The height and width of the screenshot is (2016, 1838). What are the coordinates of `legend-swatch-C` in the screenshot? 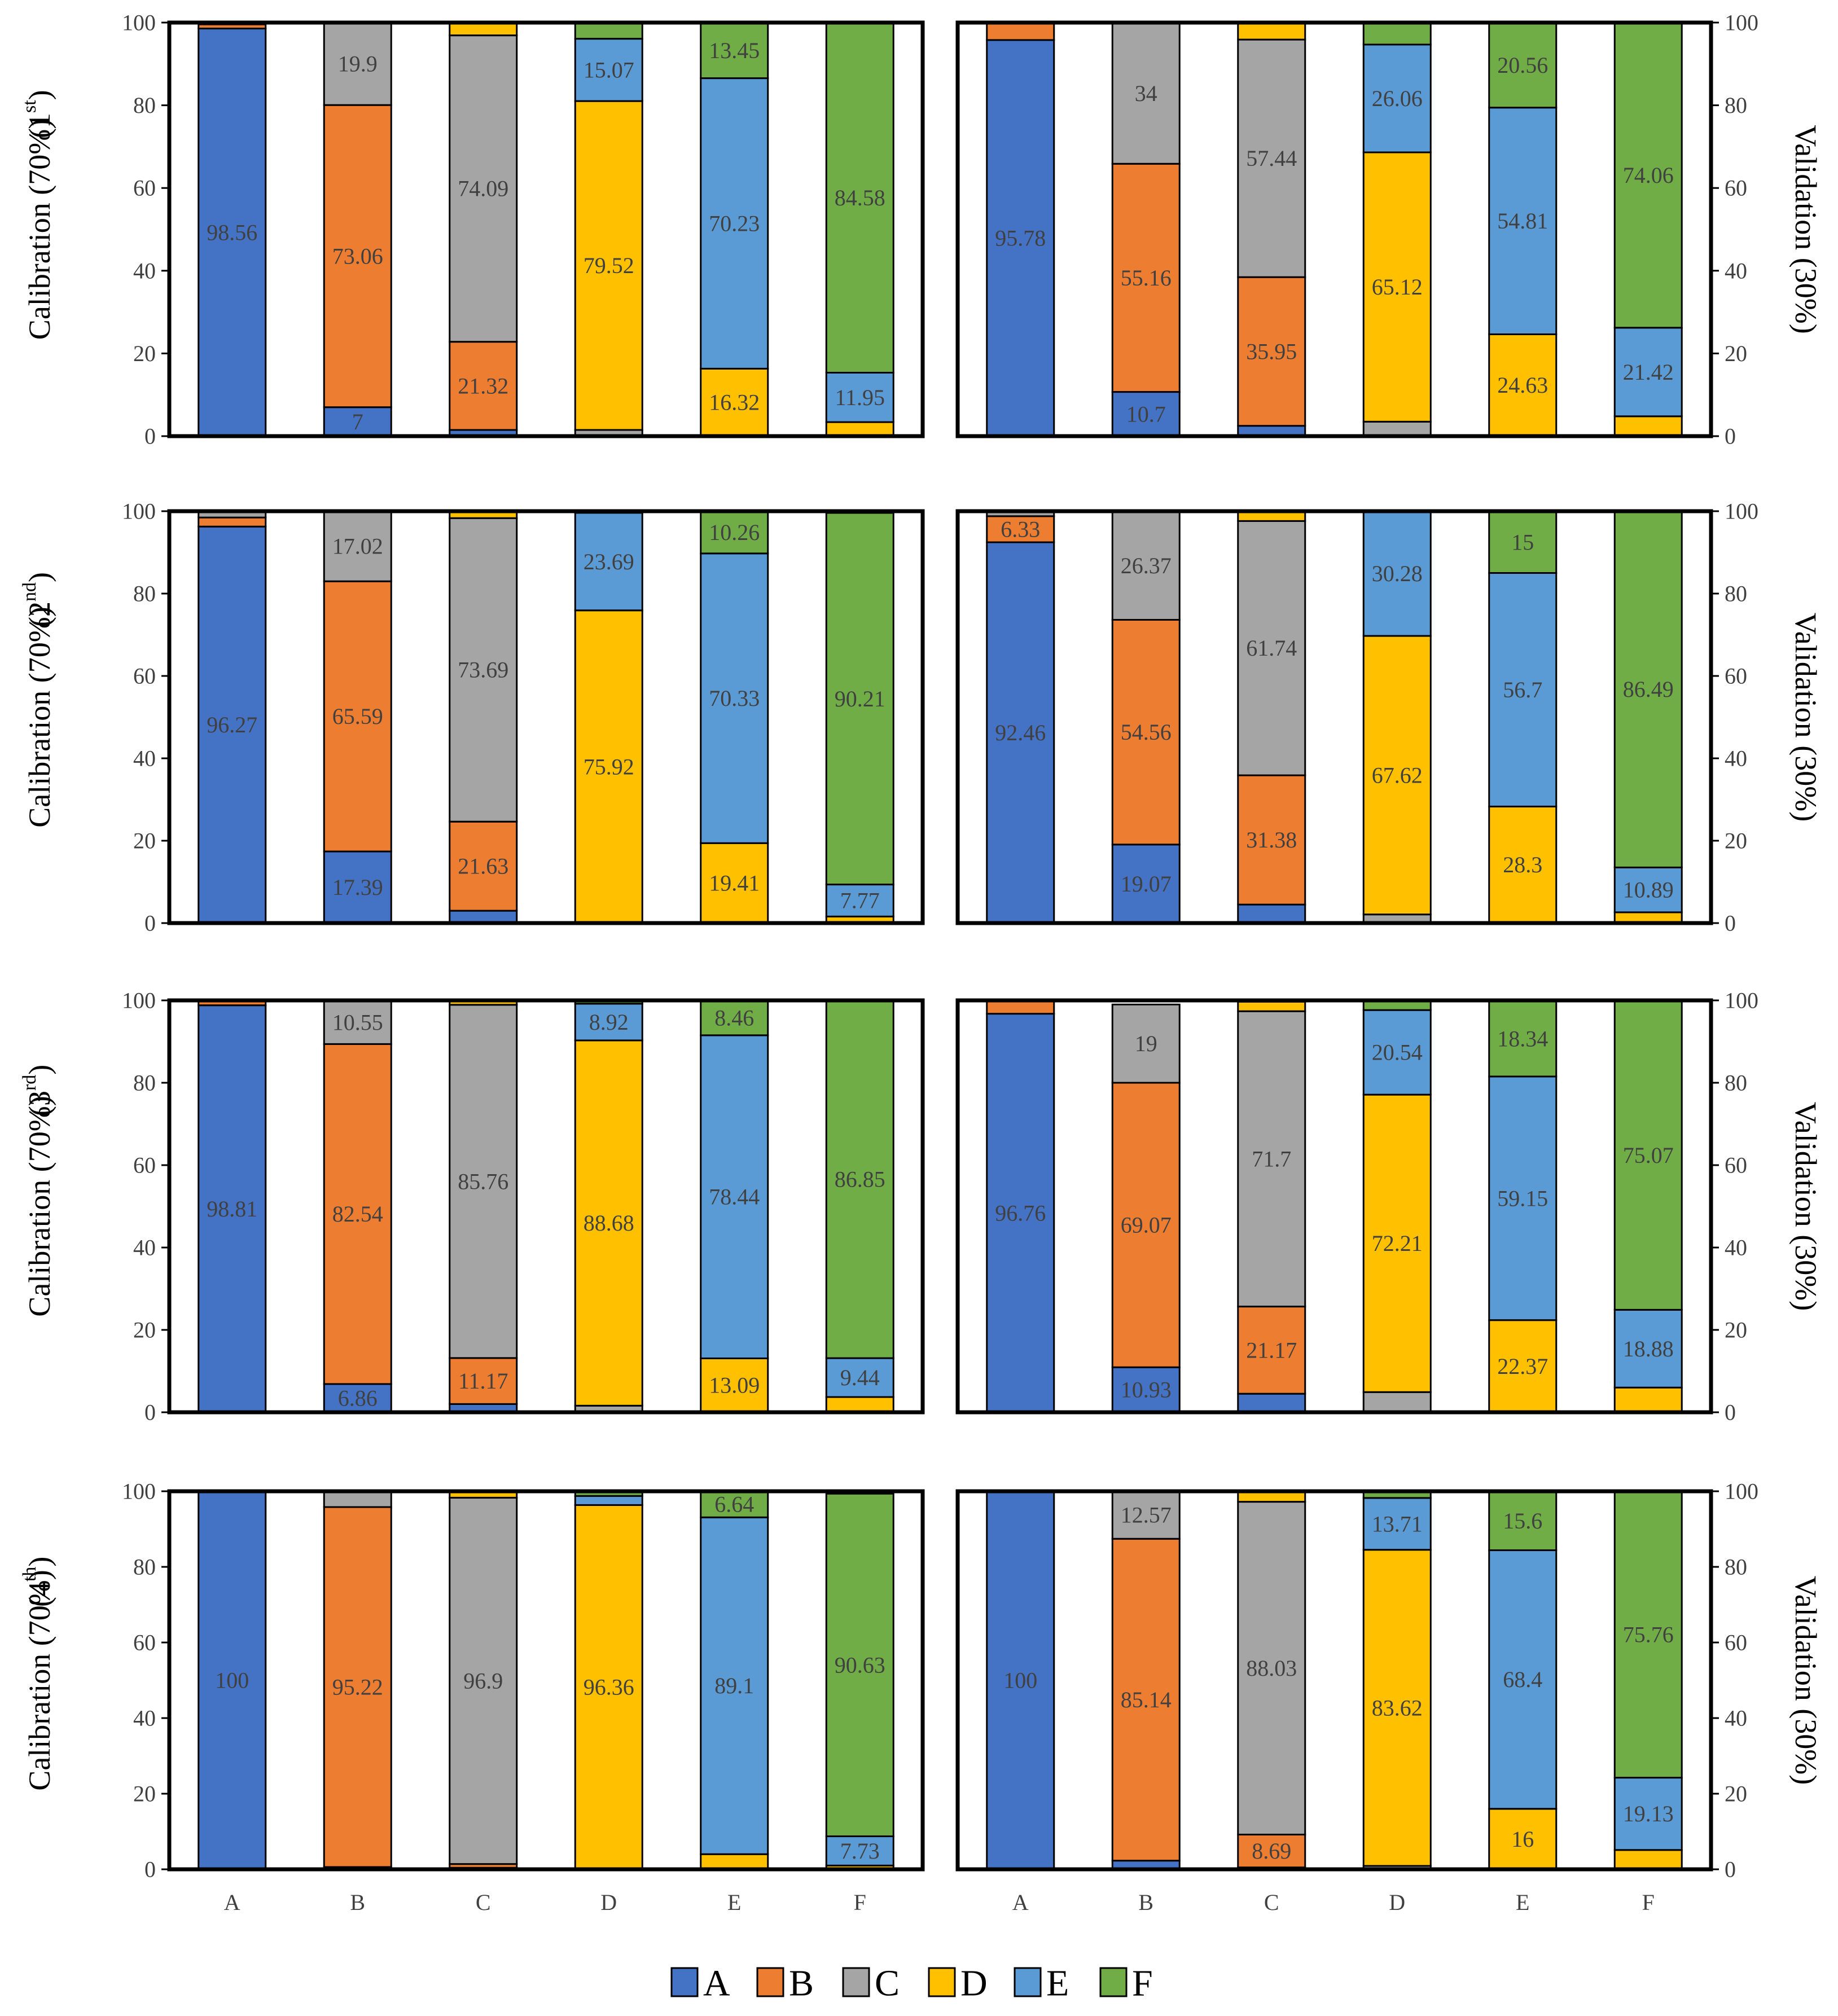 It's located at (856, 1982).